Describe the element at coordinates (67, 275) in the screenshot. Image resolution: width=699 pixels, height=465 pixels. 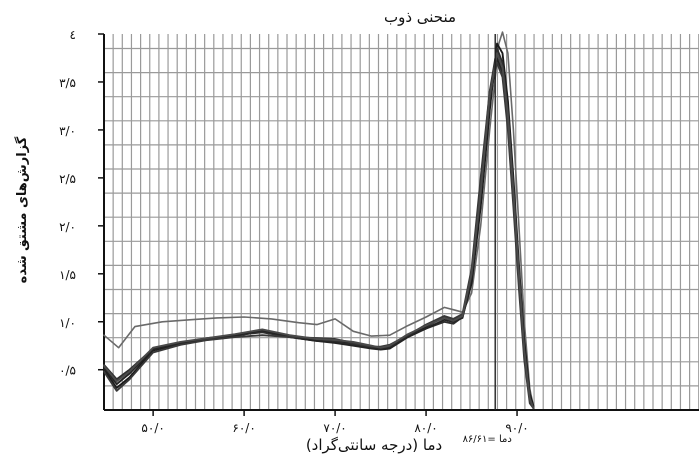
I see `y-tick-label: ۱/۵` at that location.